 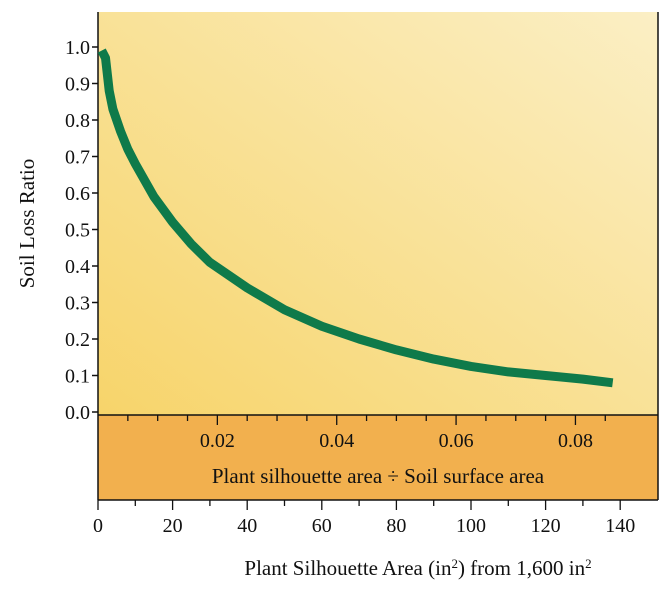 I want to click on x-tick-label: 100, so click(x=471, y=526).